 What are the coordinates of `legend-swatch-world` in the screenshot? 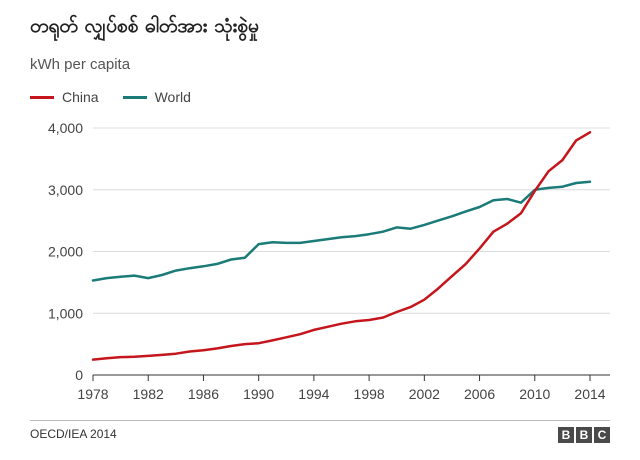 It's located at (134, 97).